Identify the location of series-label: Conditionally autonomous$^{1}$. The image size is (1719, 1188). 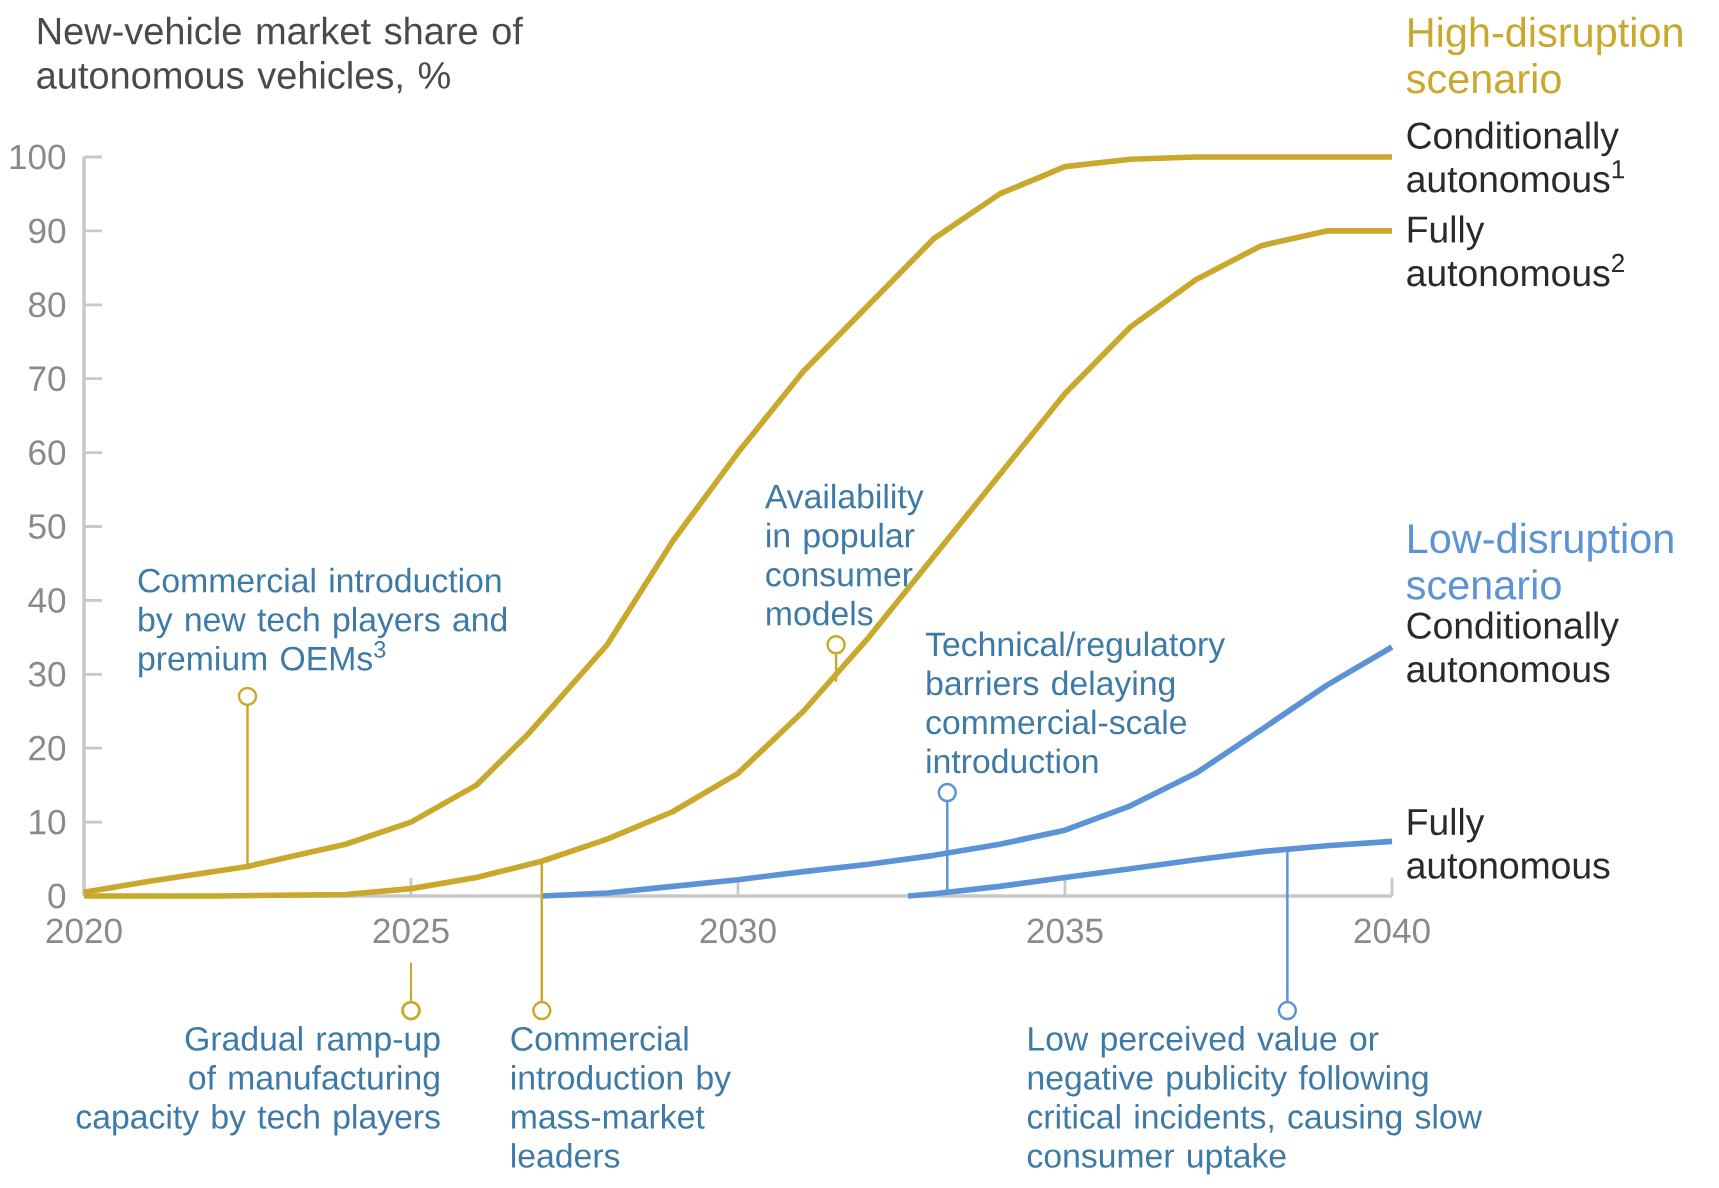
(1515, 157).